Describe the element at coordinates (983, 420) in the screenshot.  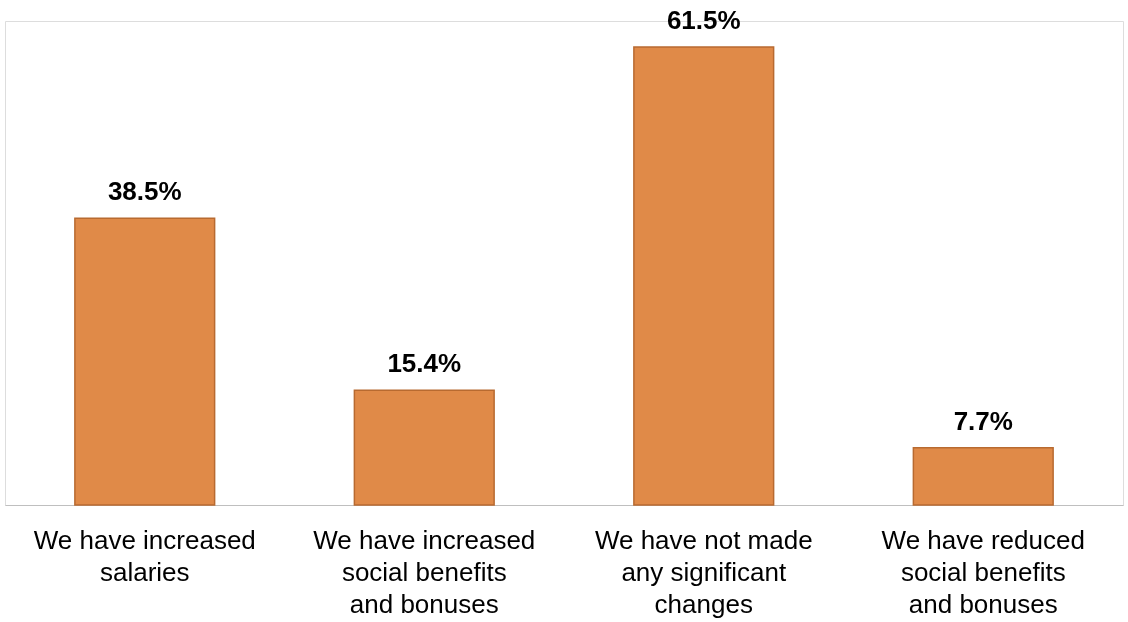
I see `data-label: 7.7%` at that location.